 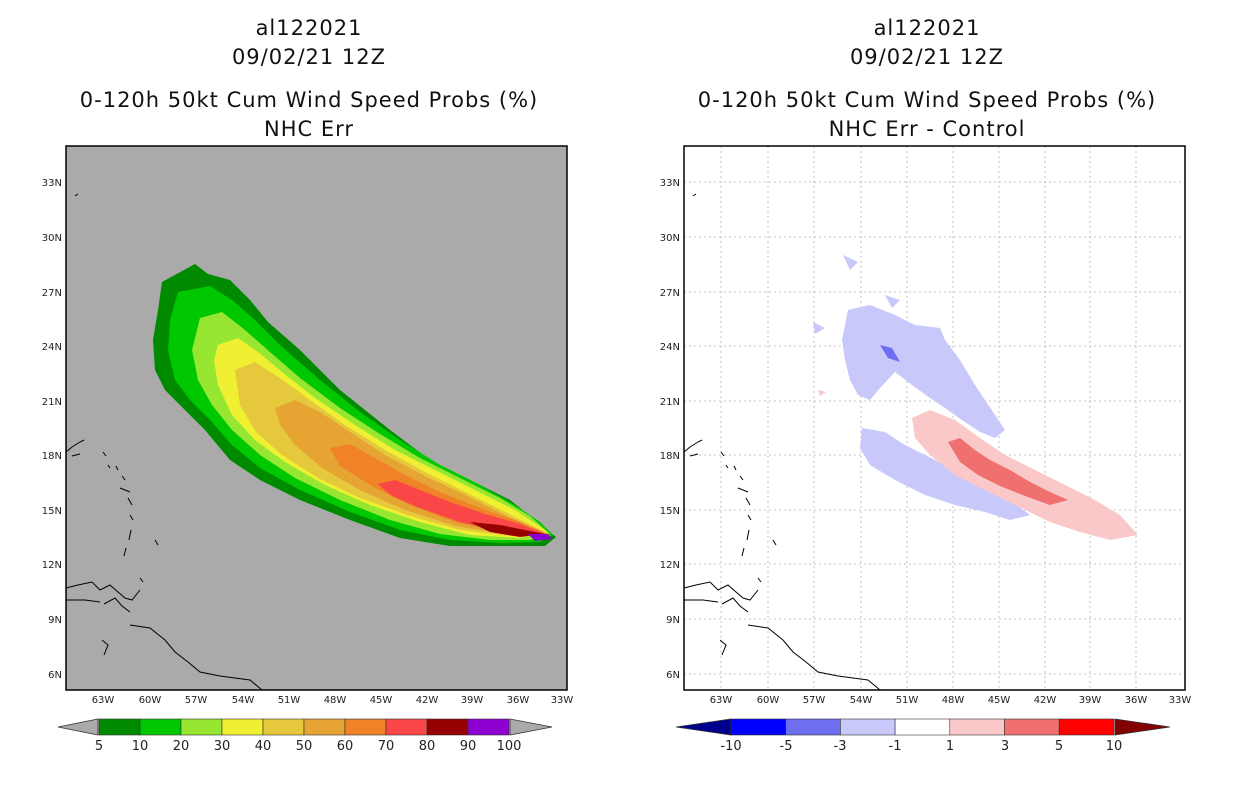 What do you see at coordinates (304, 746) in the screenshot?
I see `left-colorbar-label: 50` at bounding box center [304, 746].